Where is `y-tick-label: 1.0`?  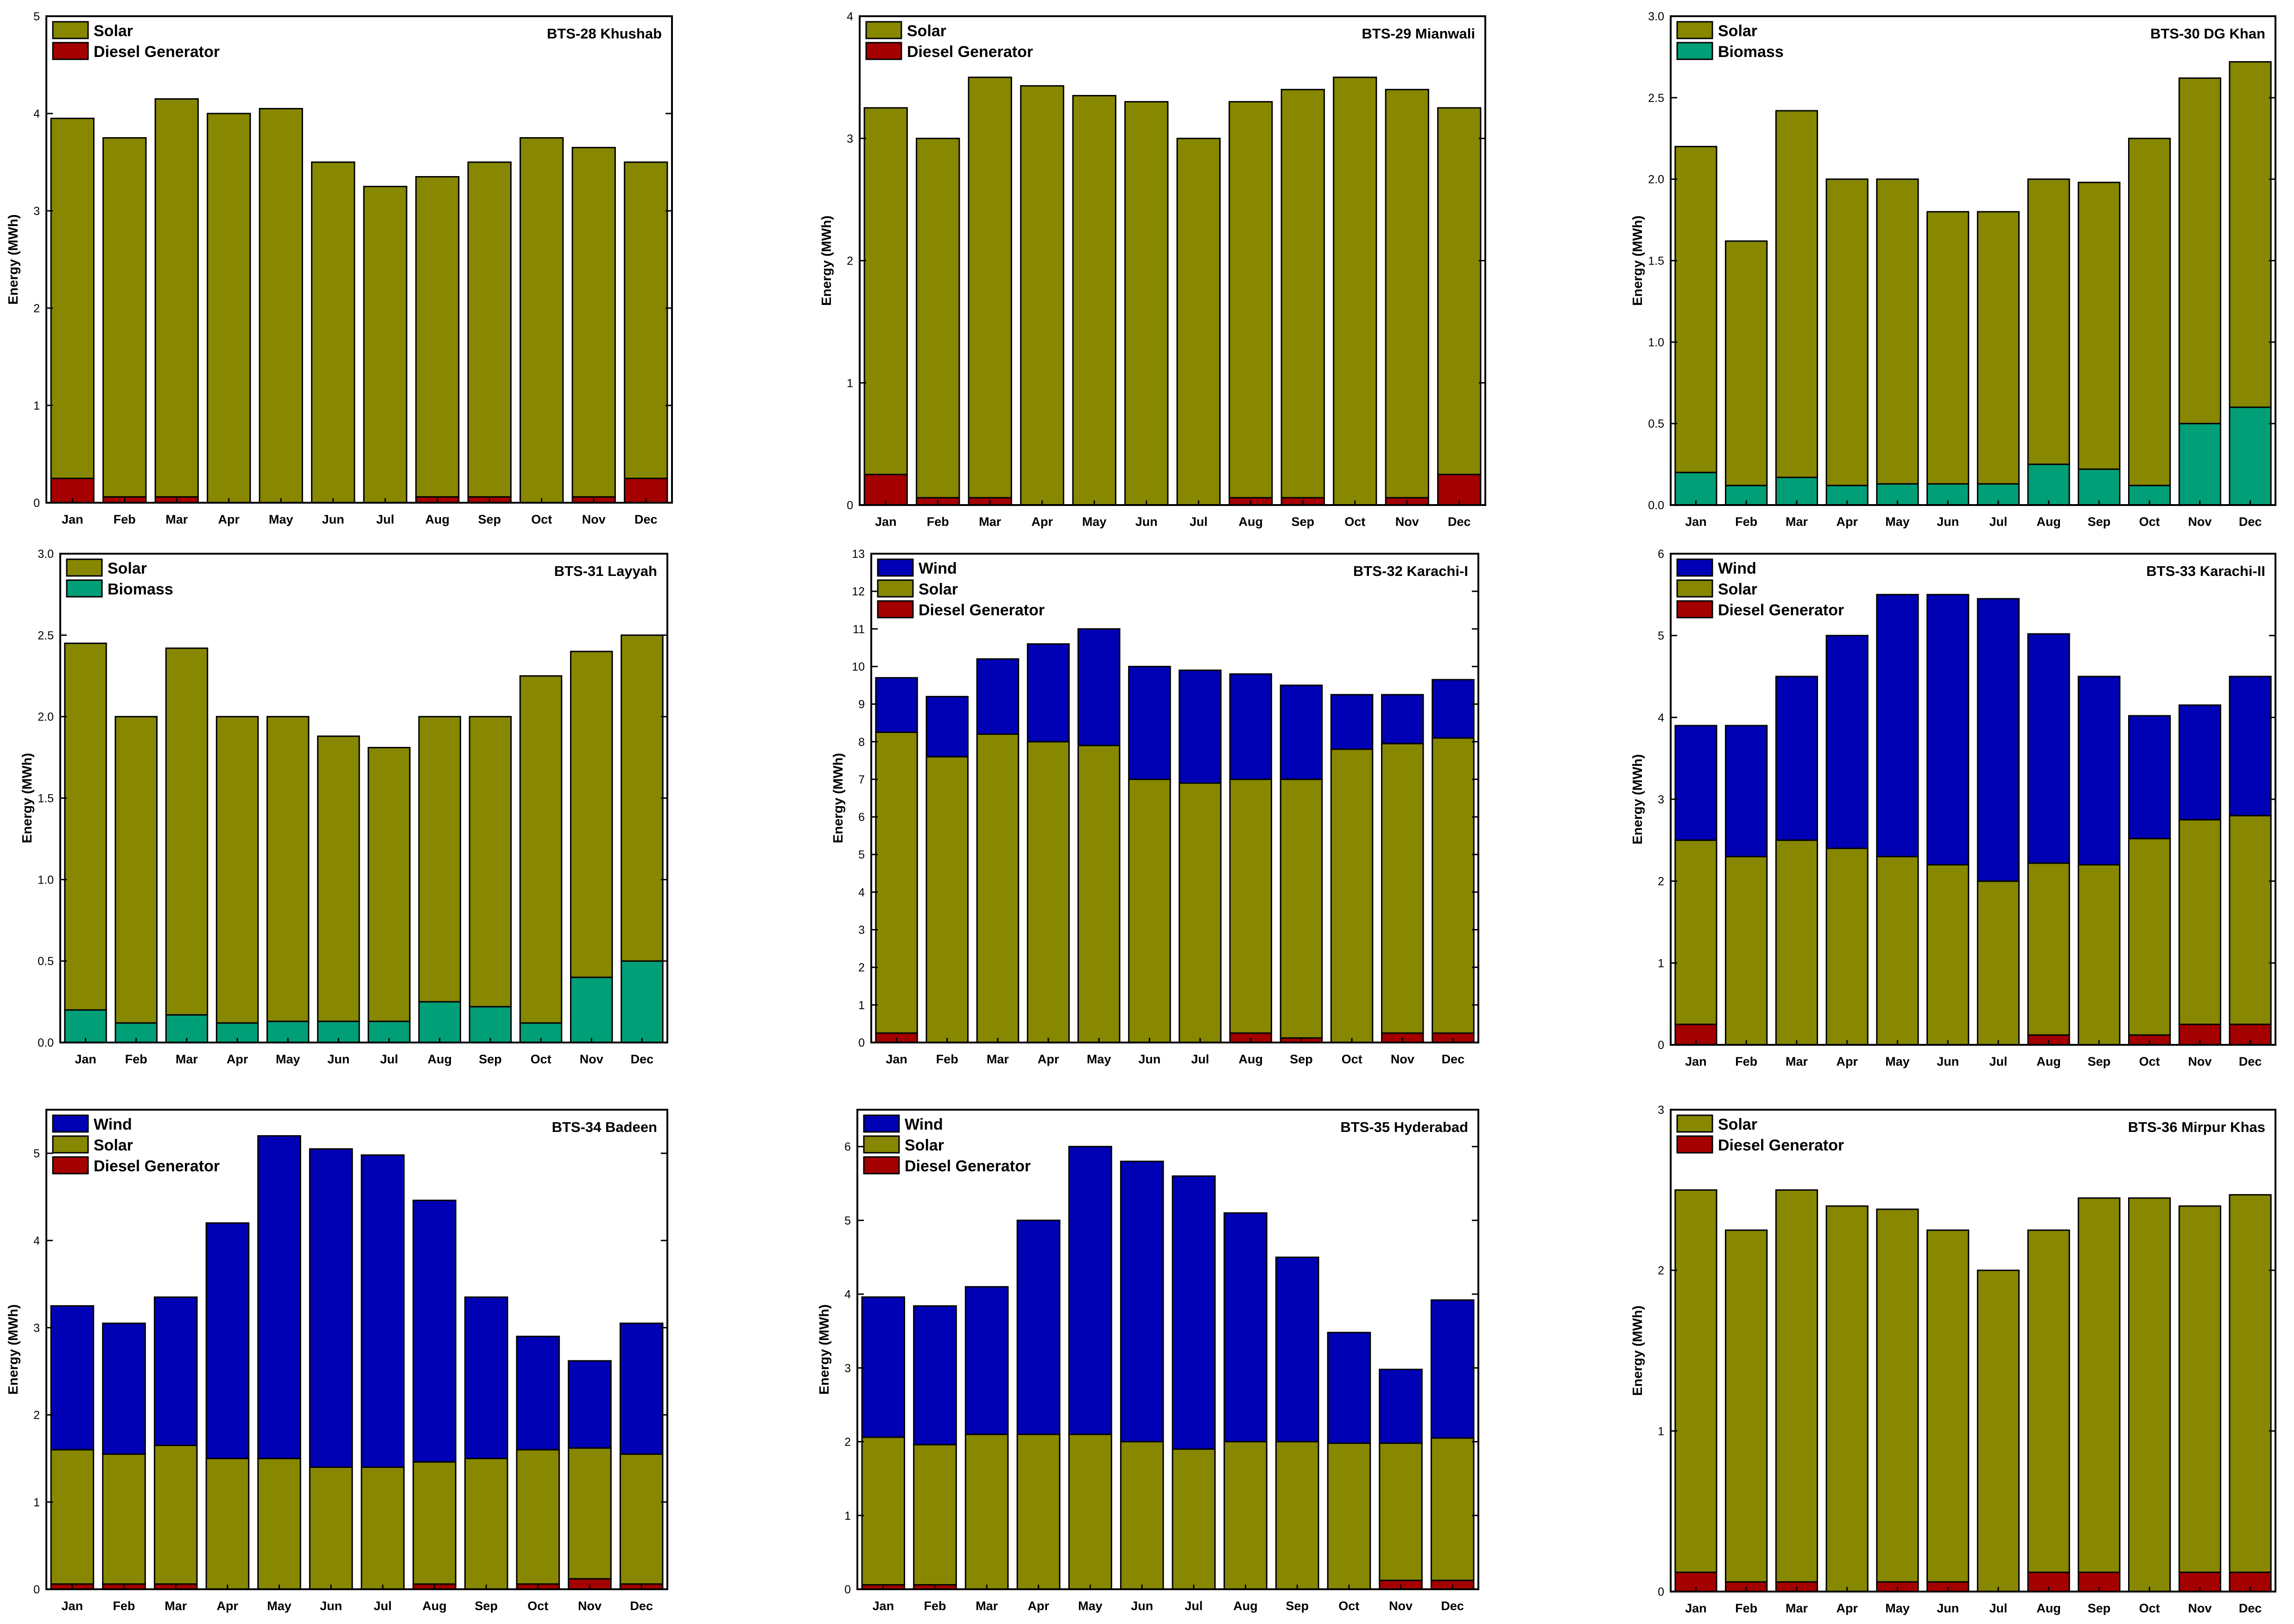
y-tick-label: 1.0 is located at coordinates (1656, 342).